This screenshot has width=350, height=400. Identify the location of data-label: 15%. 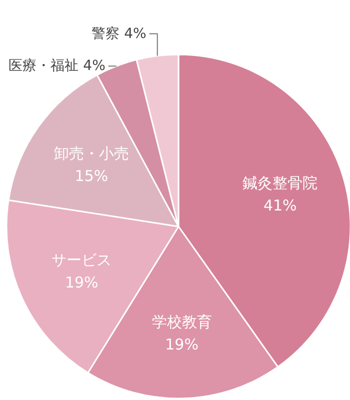
(91, 176).